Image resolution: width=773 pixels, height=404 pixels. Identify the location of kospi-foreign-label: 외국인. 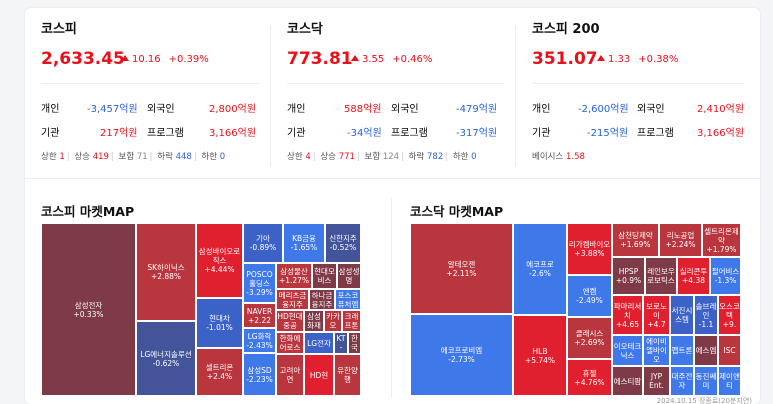
(161, 109).